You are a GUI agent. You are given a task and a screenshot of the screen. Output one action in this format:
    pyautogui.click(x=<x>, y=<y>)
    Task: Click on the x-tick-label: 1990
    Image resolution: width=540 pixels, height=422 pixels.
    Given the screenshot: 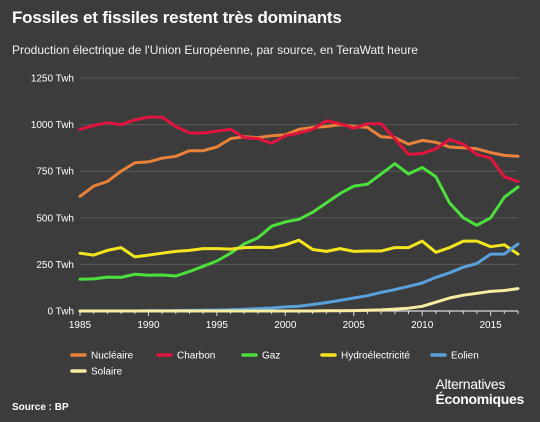 What is the action you would take?
    pyautogui.click(x=148, y=325)
    